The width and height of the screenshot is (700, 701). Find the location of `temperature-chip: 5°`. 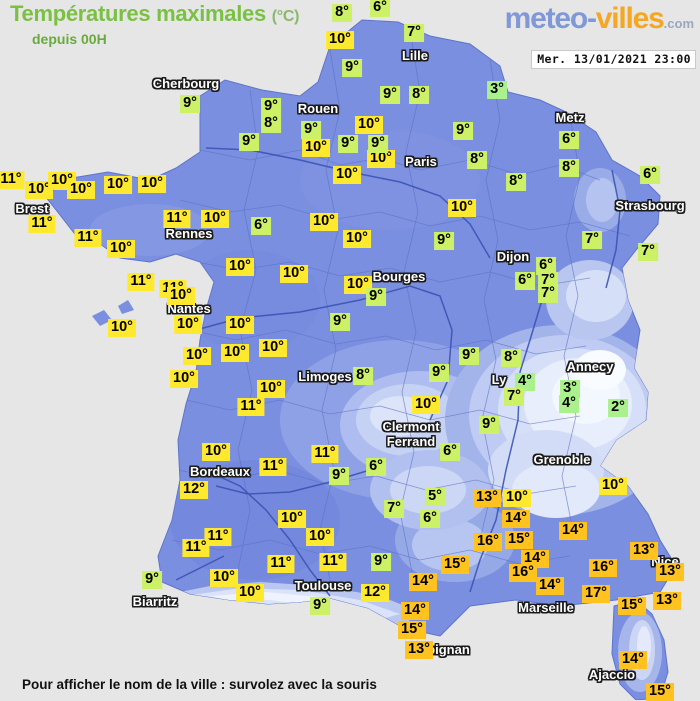

temperature-chip: 5° is located at coordinates (435, 497).